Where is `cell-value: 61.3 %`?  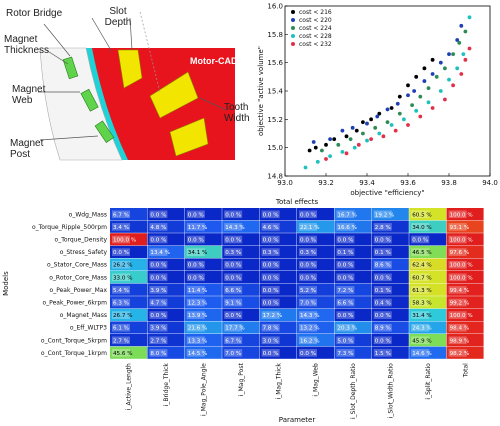 cell-value: 61.3 % is located at coordinates (422, 291).